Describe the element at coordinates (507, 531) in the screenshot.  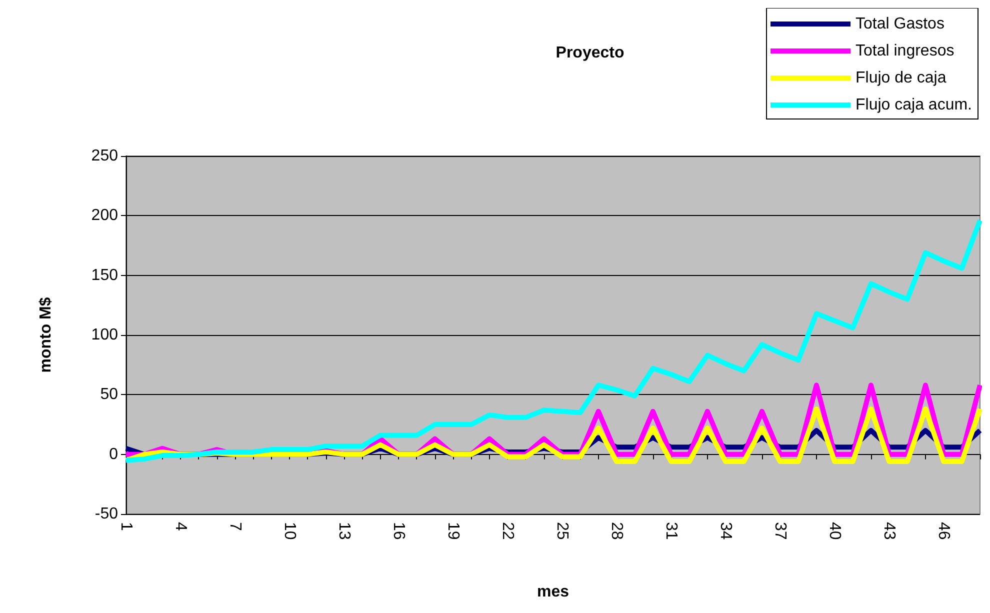
I see `x-tick-label: 22` at that location.